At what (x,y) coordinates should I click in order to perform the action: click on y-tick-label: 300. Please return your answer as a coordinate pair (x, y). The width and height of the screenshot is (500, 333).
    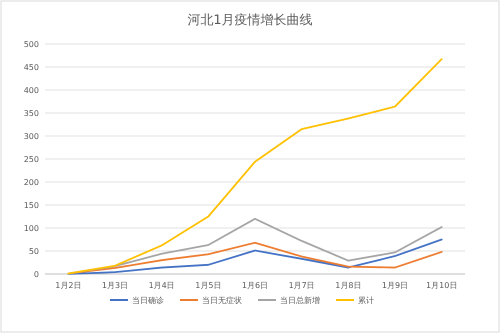
    Looking at the image, I should click on (31, 136).